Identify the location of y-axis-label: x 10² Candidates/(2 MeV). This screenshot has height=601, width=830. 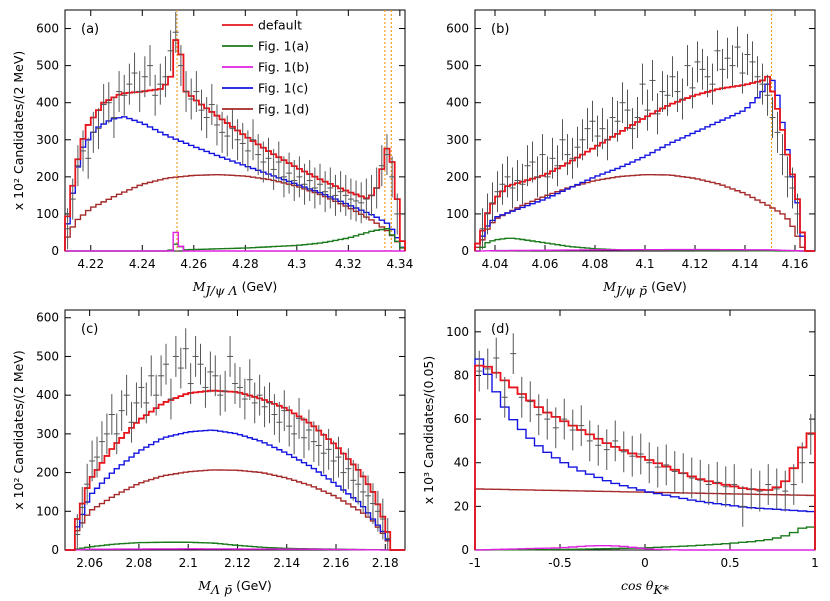
(18, 430).